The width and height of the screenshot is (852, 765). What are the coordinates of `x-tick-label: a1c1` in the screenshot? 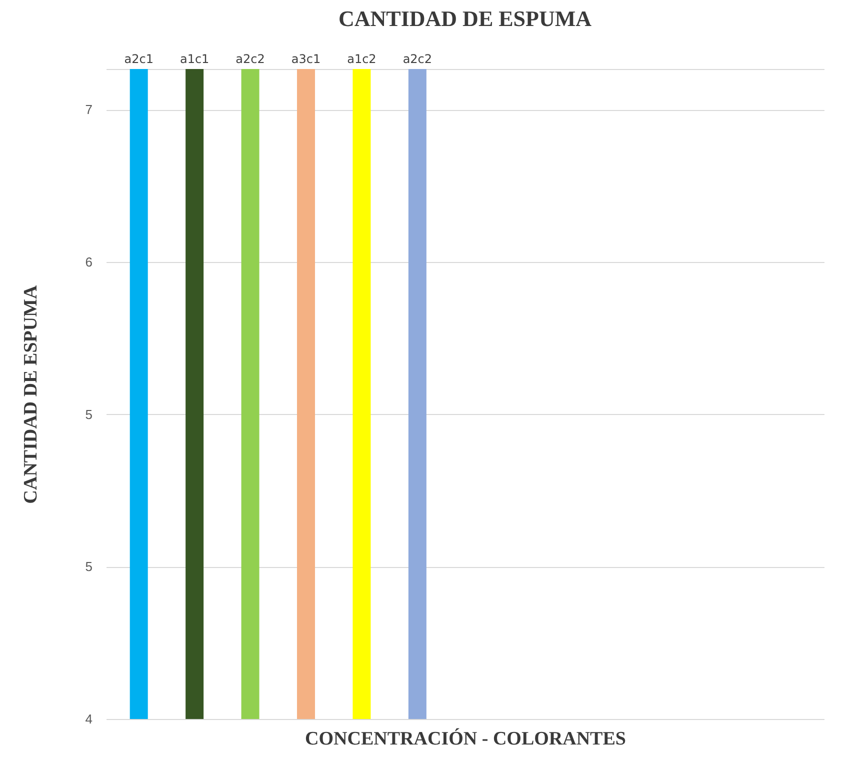 It's located at (195, 59).